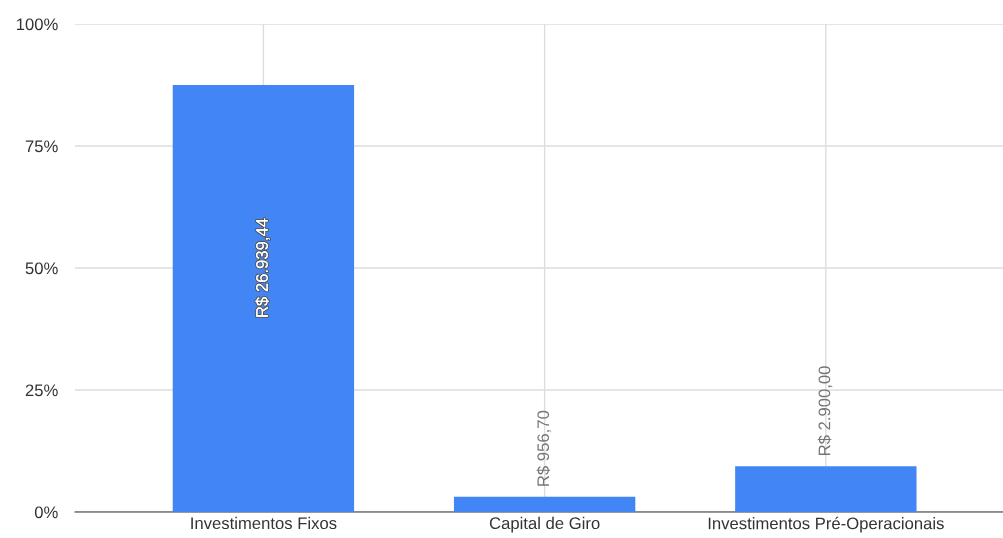 The image size is (1003, 538). What do you see at coordinates (544, 448) in the screenshot?
I see `data-label: R$ 956,70` at bounding box center [544, 448].